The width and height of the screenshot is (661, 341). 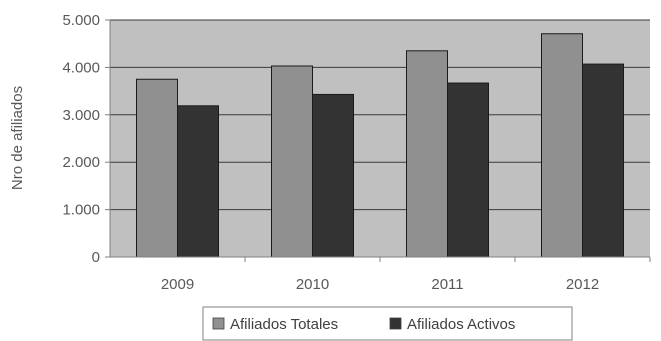 I want to click on bar-afiliados-activos-2009, so click(x=198, y=181).